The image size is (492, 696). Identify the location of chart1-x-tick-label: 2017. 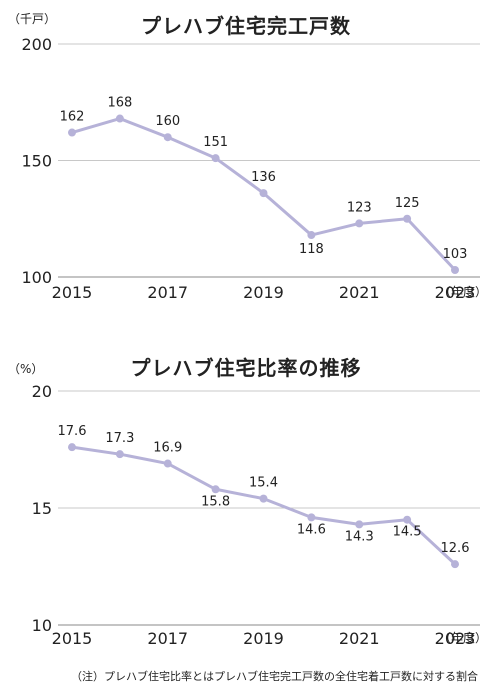
(167, 292).